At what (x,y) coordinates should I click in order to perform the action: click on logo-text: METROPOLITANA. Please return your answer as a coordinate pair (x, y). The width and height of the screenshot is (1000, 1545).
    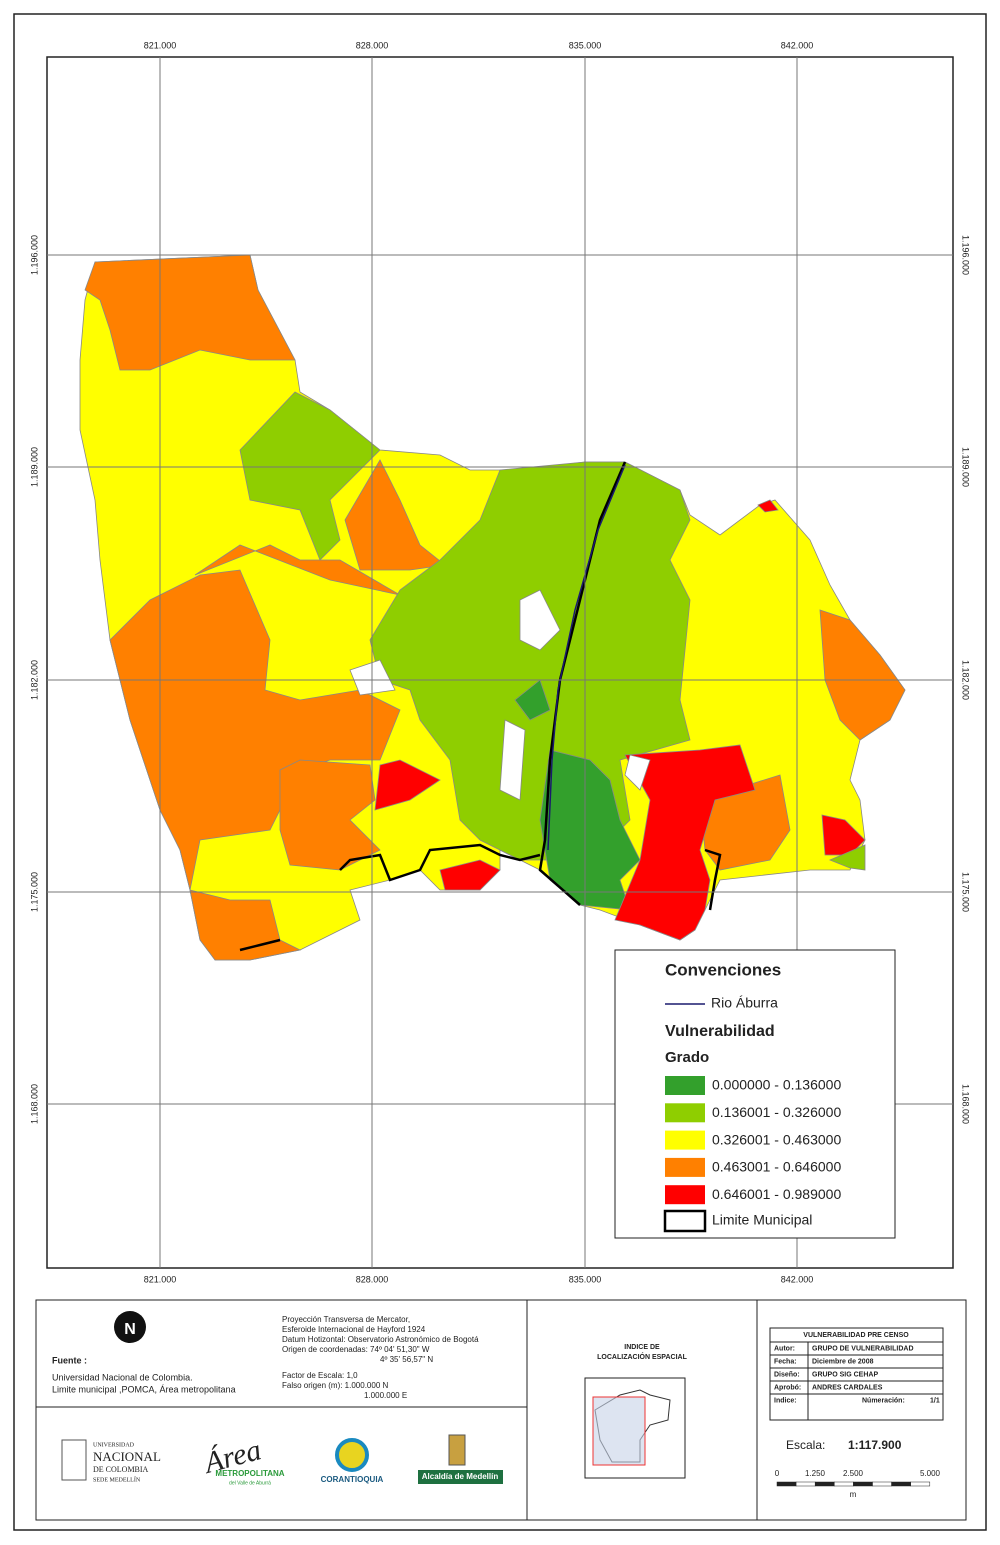
    Looking at the image, I should click on (249, 1473).